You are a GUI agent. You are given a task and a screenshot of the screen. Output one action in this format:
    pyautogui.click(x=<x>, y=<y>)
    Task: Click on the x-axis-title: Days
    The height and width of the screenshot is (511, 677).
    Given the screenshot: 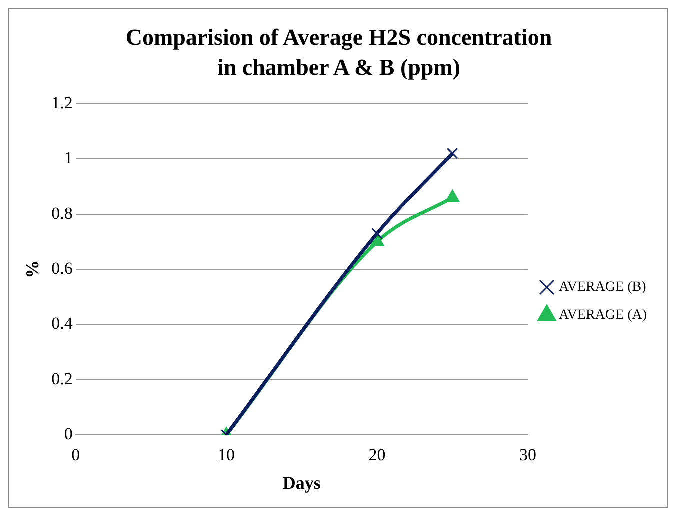 What is the action you would take?
    pyautogui.click(x=301, y=482)
    